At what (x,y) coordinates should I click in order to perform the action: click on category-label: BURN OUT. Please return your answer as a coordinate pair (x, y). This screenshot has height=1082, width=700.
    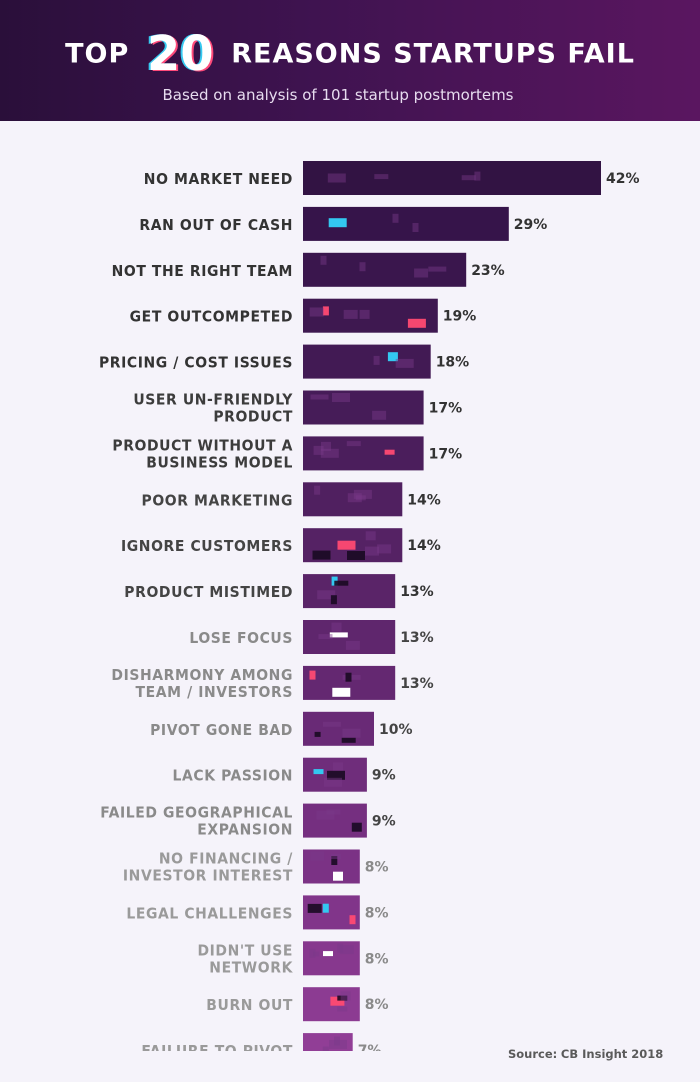
    Looking at the image, I should click on (249, 1005).